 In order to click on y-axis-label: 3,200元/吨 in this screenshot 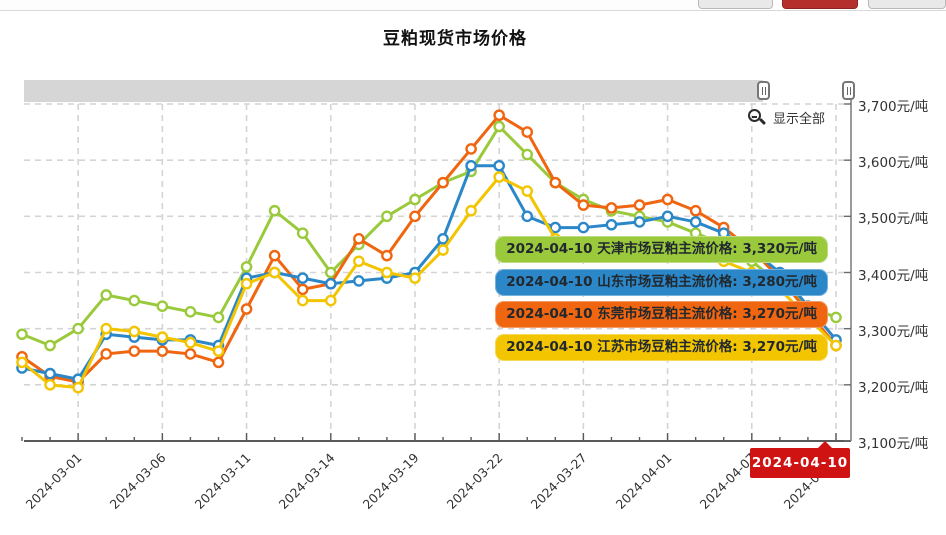, I will do `click(893, 387)`.